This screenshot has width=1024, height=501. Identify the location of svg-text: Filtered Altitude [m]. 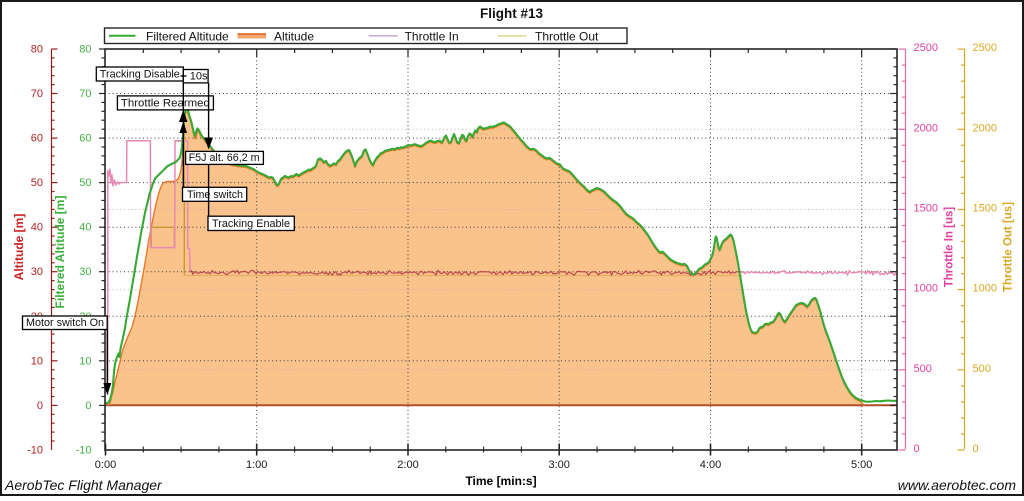
(60, 252).